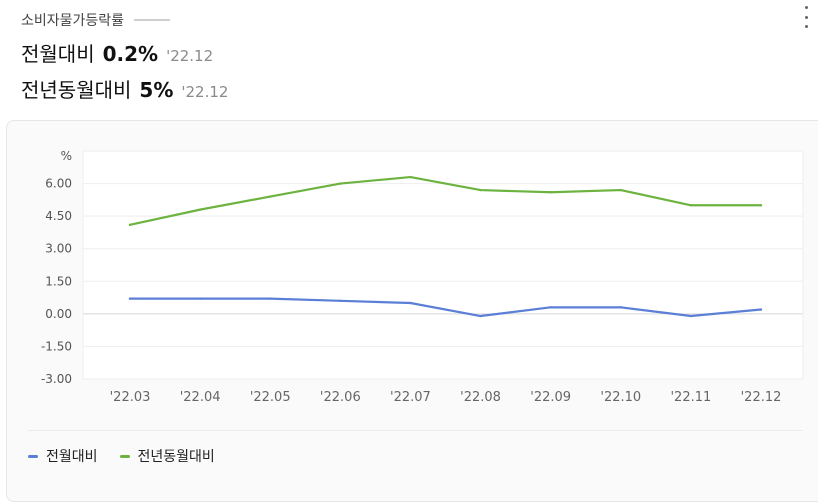  Describe the element at coordinates (419, 20) in the screenshot. I see `chart-title-row: 소비자물가등락률` at that location.